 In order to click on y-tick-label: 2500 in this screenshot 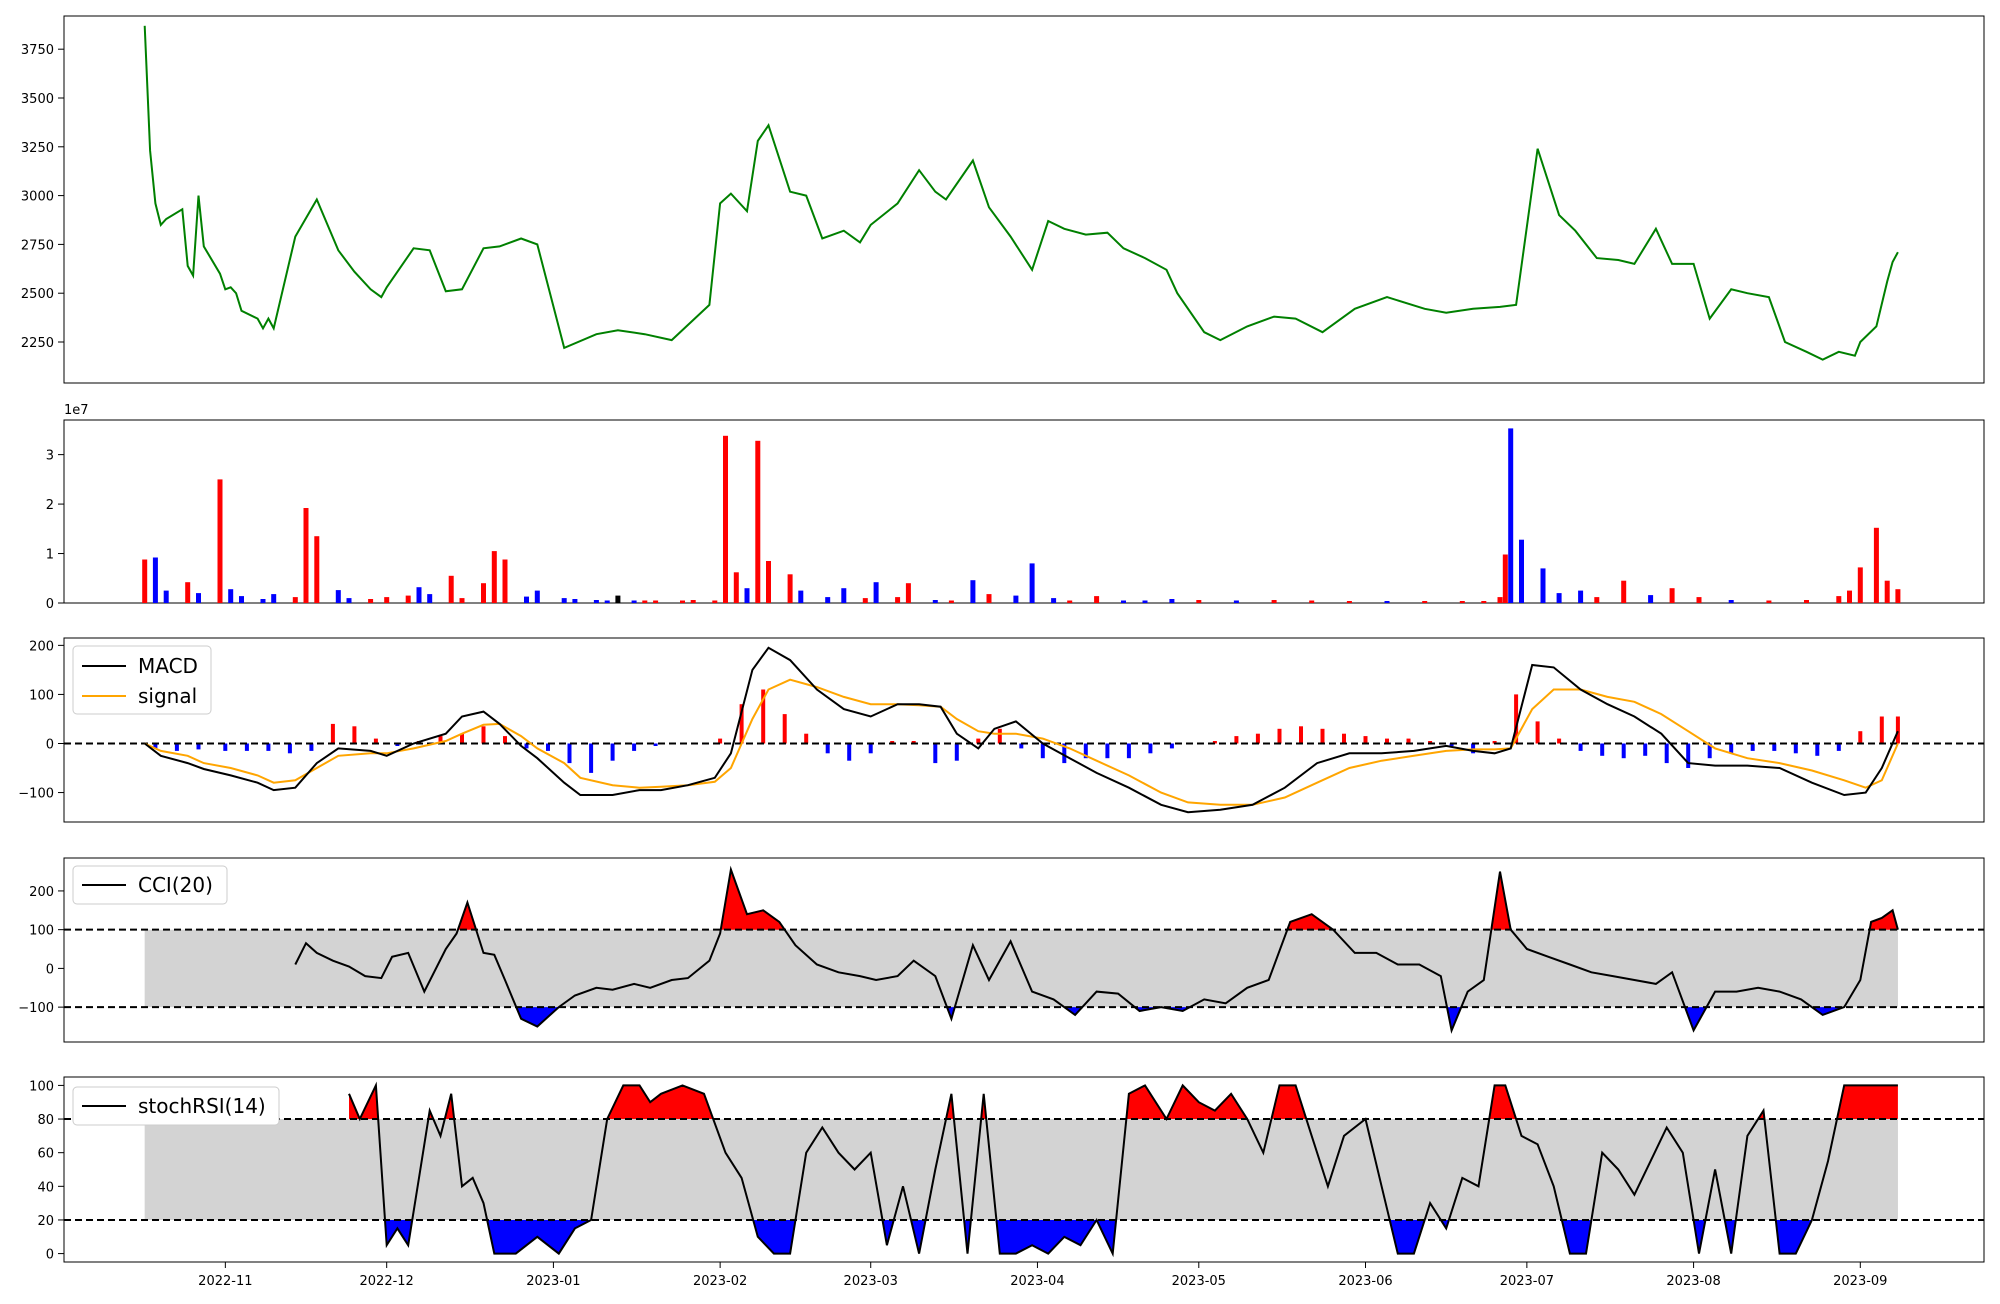, I will do `click(37, 294)`.